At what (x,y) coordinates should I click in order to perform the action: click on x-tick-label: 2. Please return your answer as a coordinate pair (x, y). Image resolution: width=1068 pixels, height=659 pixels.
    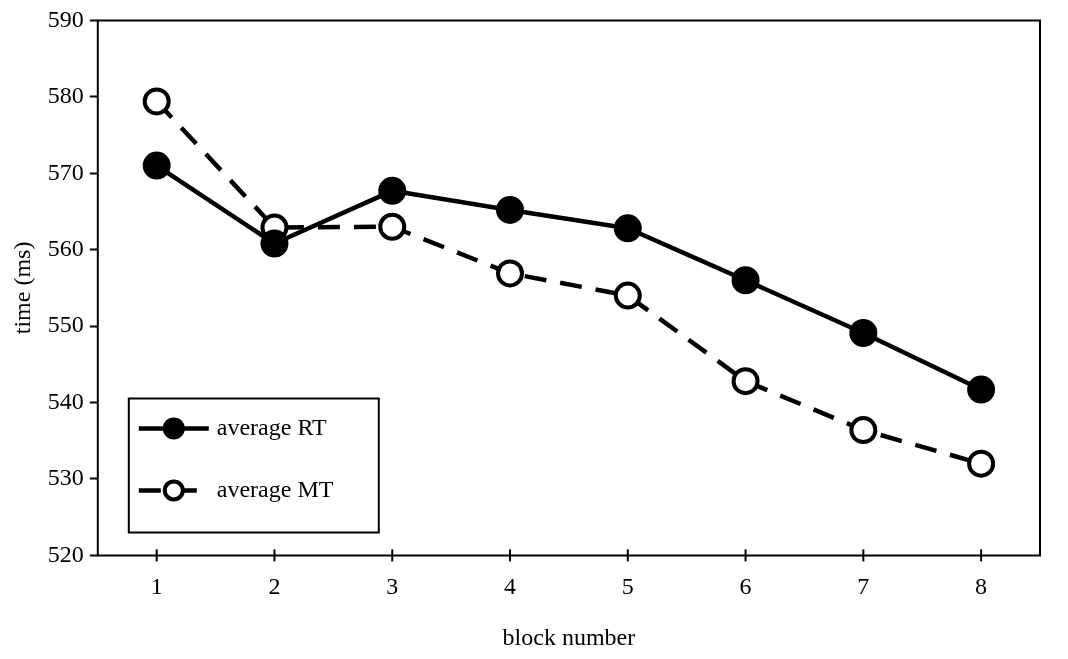
    Looking at the image, I should click on (274, 586).